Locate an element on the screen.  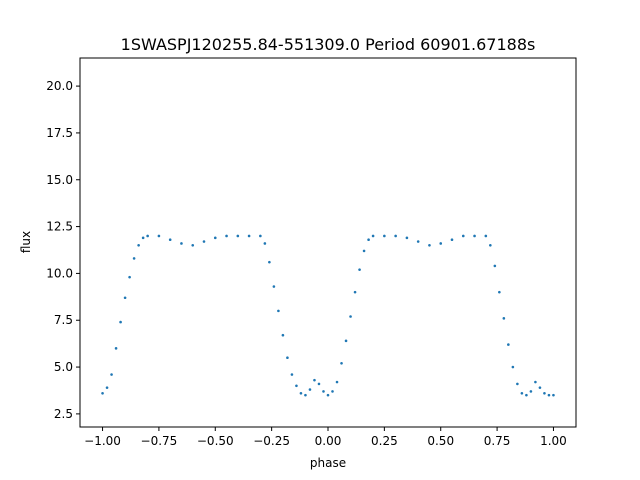
y-tick-label: 7.5 is located at coordinates (63, 320).